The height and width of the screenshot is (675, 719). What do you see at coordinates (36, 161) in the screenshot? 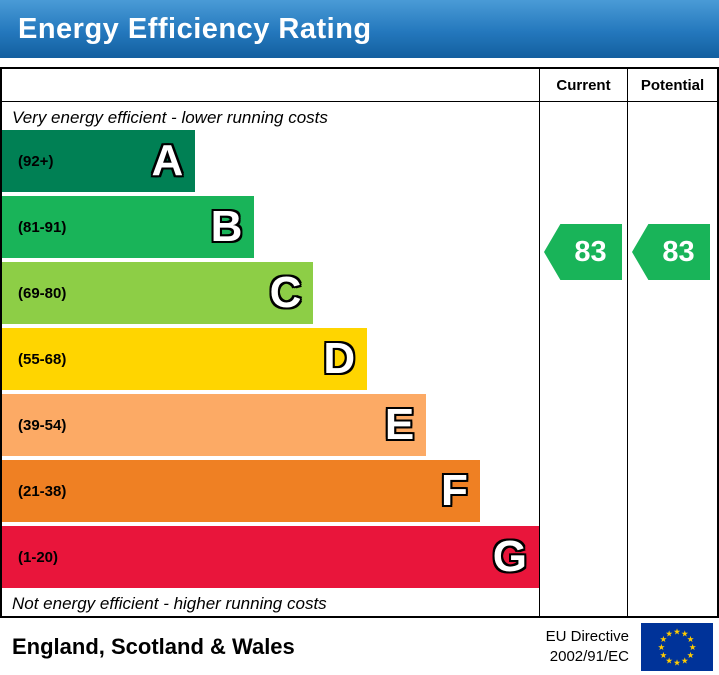
I see `band-range-label: (92+)` at bounding box center [36, 161].